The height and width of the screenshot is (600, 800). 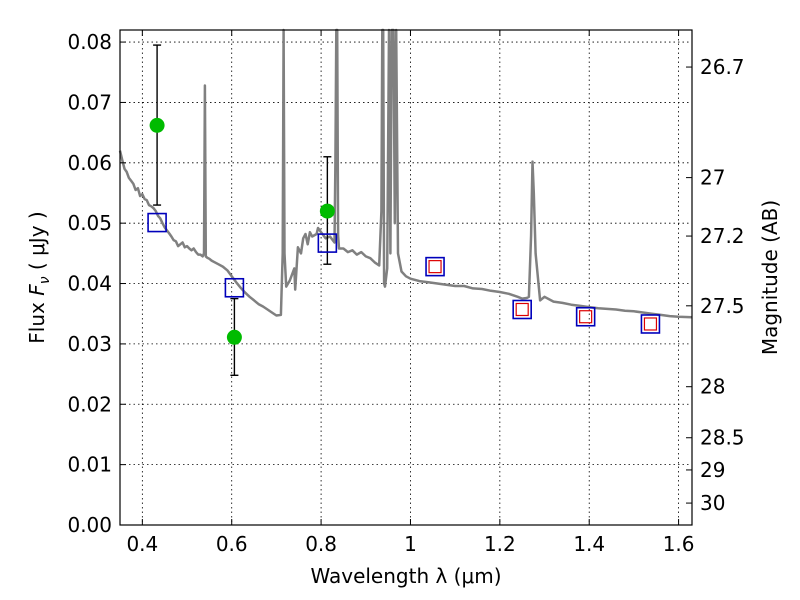 What do you see at coordinates (89, 465) in the screenshot?
I see `y-tick-label: 0.01` at bounding box center [89, 465].